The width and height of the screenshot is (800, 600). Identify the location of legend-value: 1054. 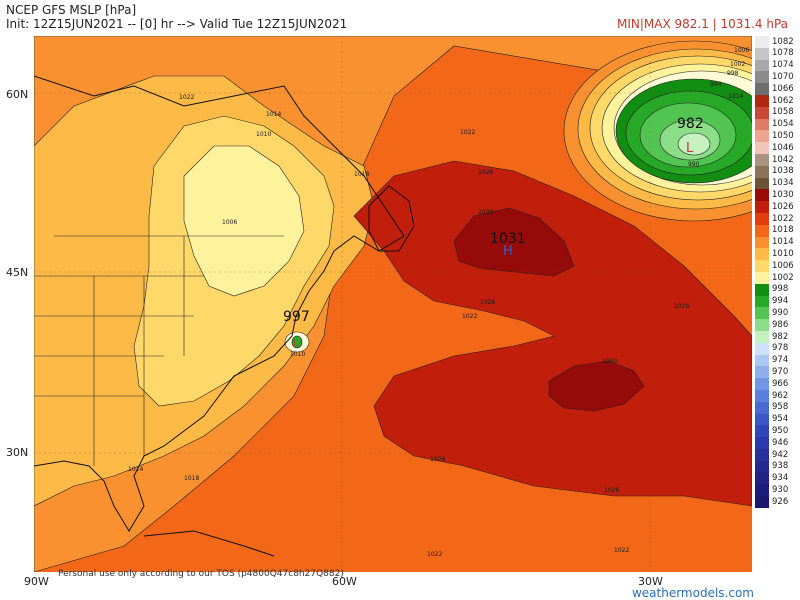
(783, 124).